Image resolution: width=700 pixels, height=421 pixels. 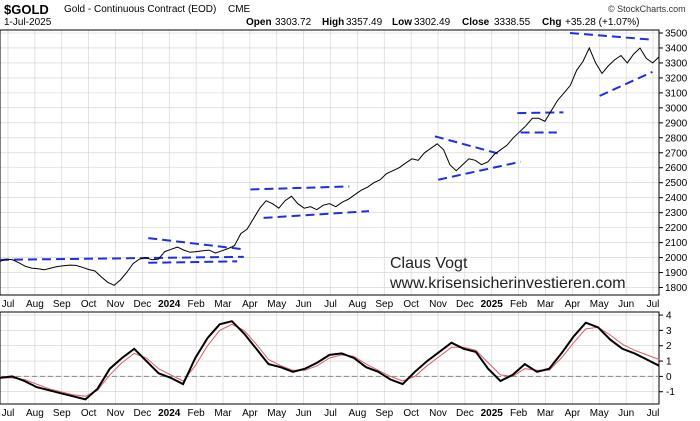 I want to click on price-y-tick-label: 2600, so click(x=676, y=168).